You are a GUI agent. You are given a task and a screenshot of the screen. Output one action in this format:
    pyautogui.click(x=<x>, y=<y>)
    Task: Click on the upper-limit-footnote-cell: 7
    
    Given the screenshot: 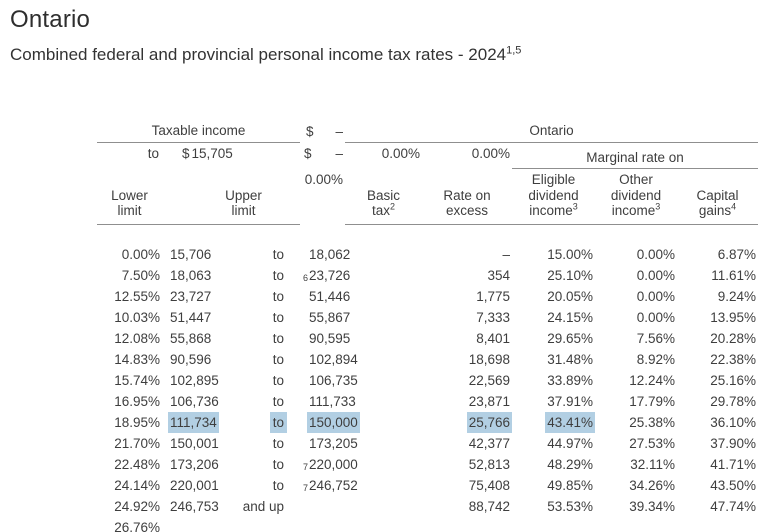 What is the action you would take?
    pyautogui.click(x=322, y=485)
    